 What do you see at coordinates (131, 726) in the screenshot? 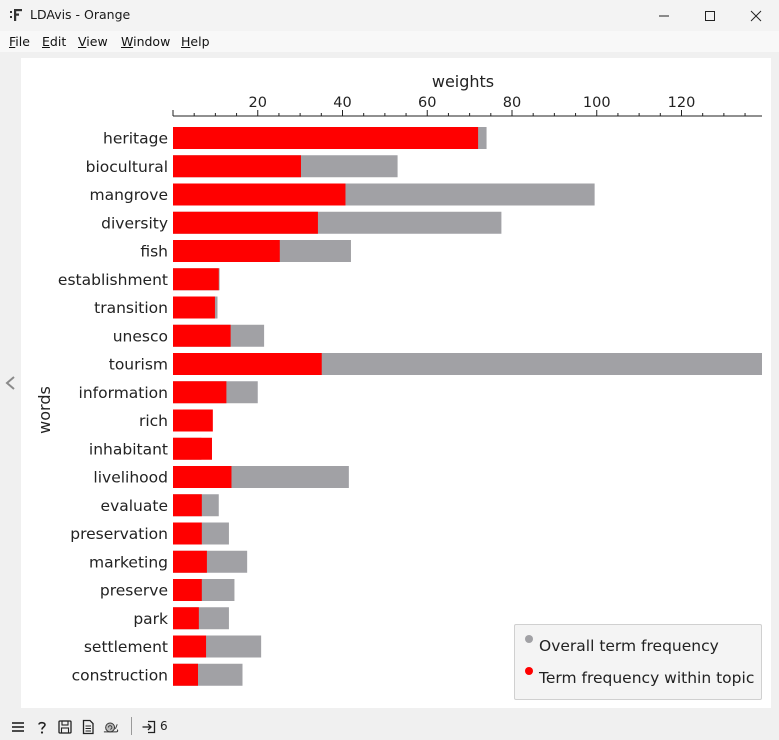
I see `status-separator` at bounding box center [131, 726].